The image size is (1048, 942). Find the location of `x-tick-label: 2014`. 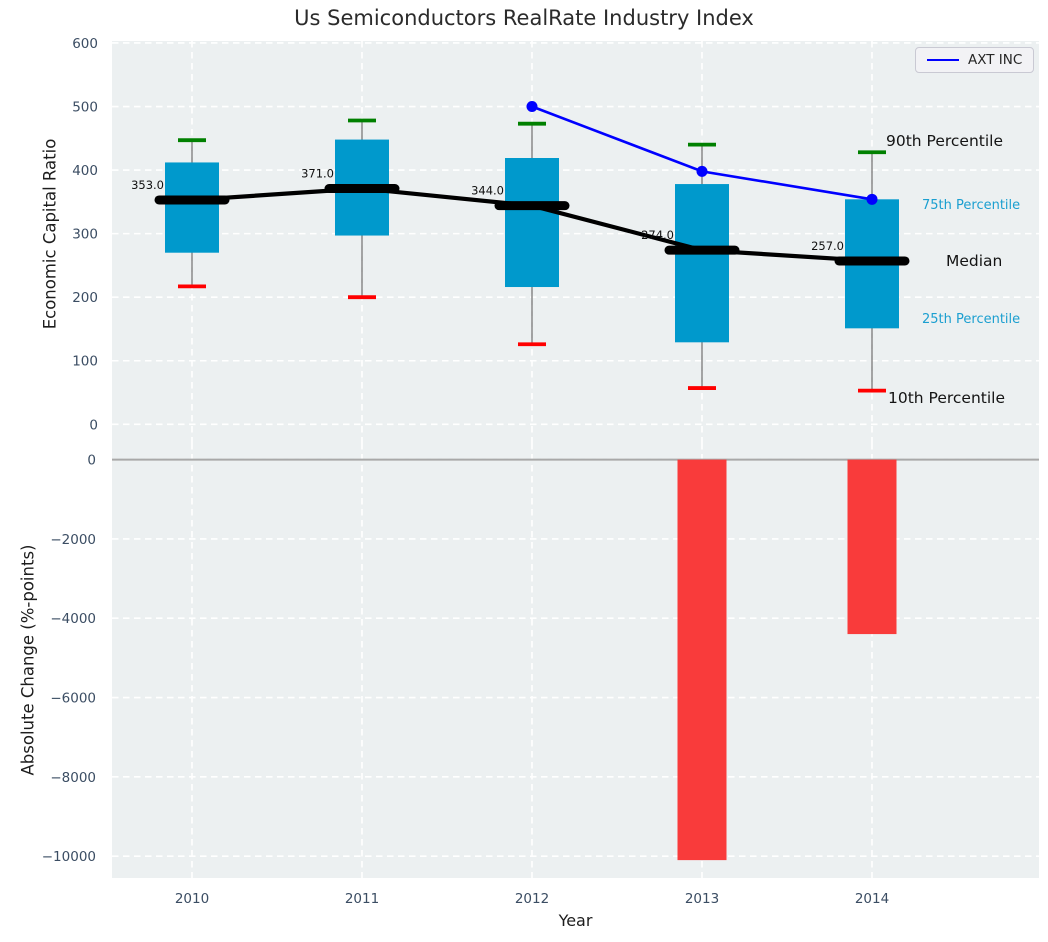

x-tick-label: 2014 is located at coordinates (872, 899).